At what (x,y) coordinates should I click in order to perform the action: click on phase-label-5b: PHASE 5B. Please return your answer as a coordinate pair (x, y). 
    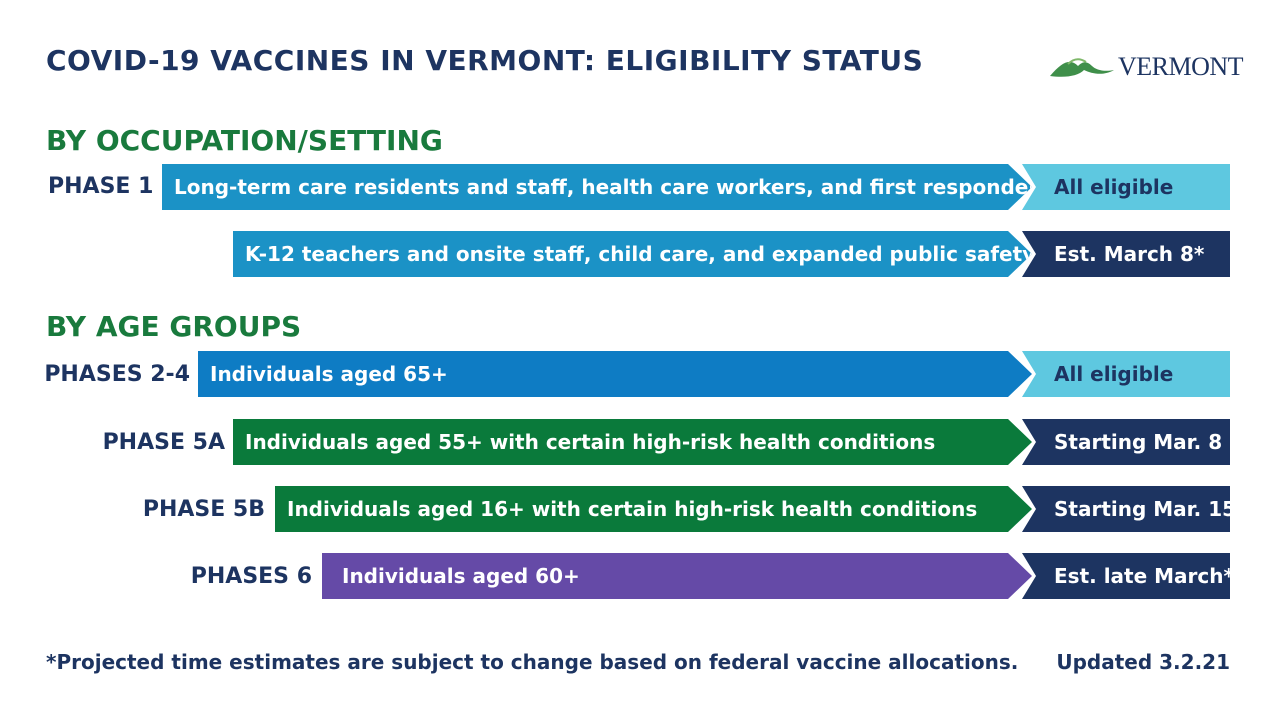
    Looking at the image, I should click on (203, 509).